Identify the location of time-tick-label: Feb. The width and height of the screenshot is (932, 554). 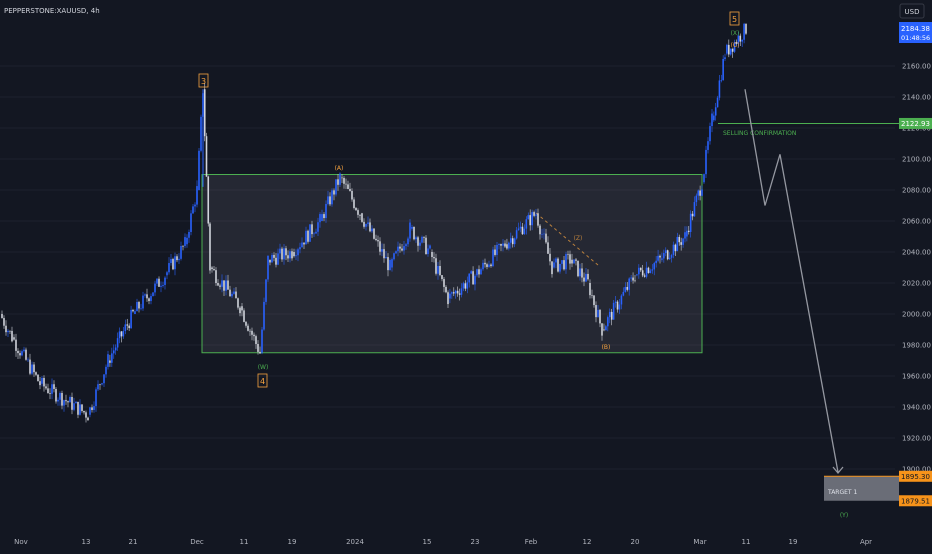
(531, 542).